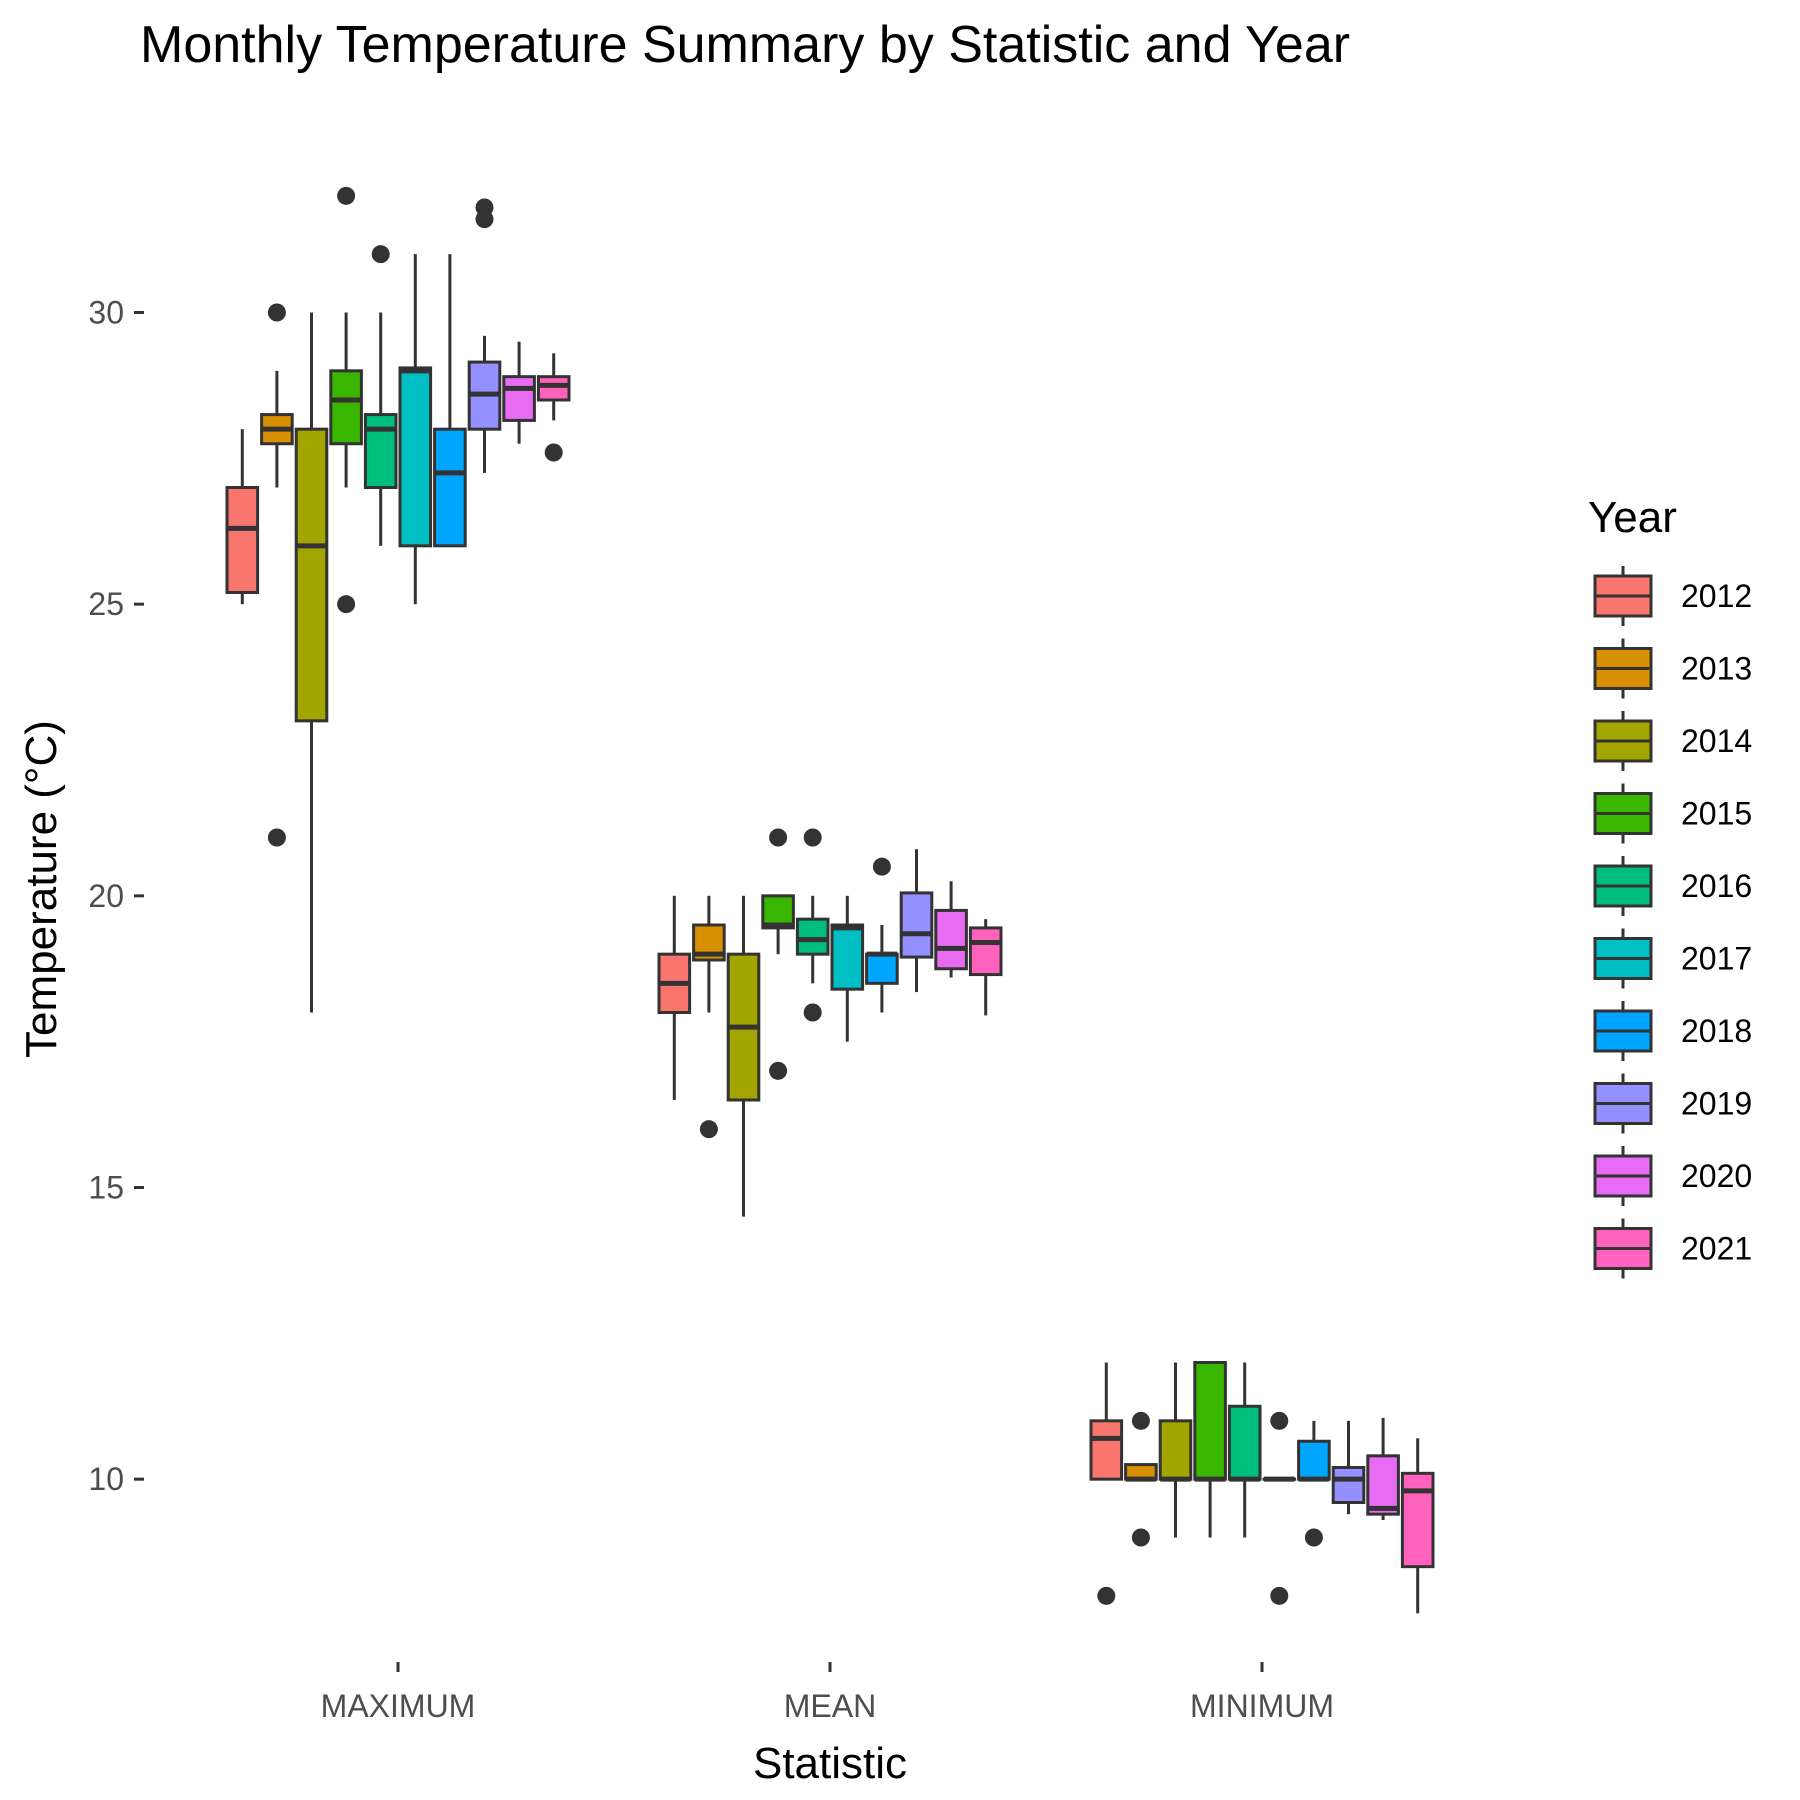  I want to click on y-tick-label: 30, so click(106, 313).